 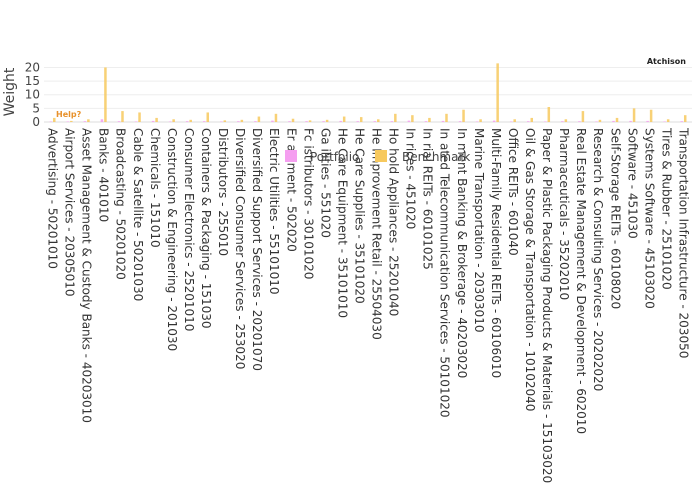 What do you see at coordinates (138, 214) in the screenshot?
I see `x-tick-label: Cable & Satellite - 50201030` at bounding box center [138, 214].